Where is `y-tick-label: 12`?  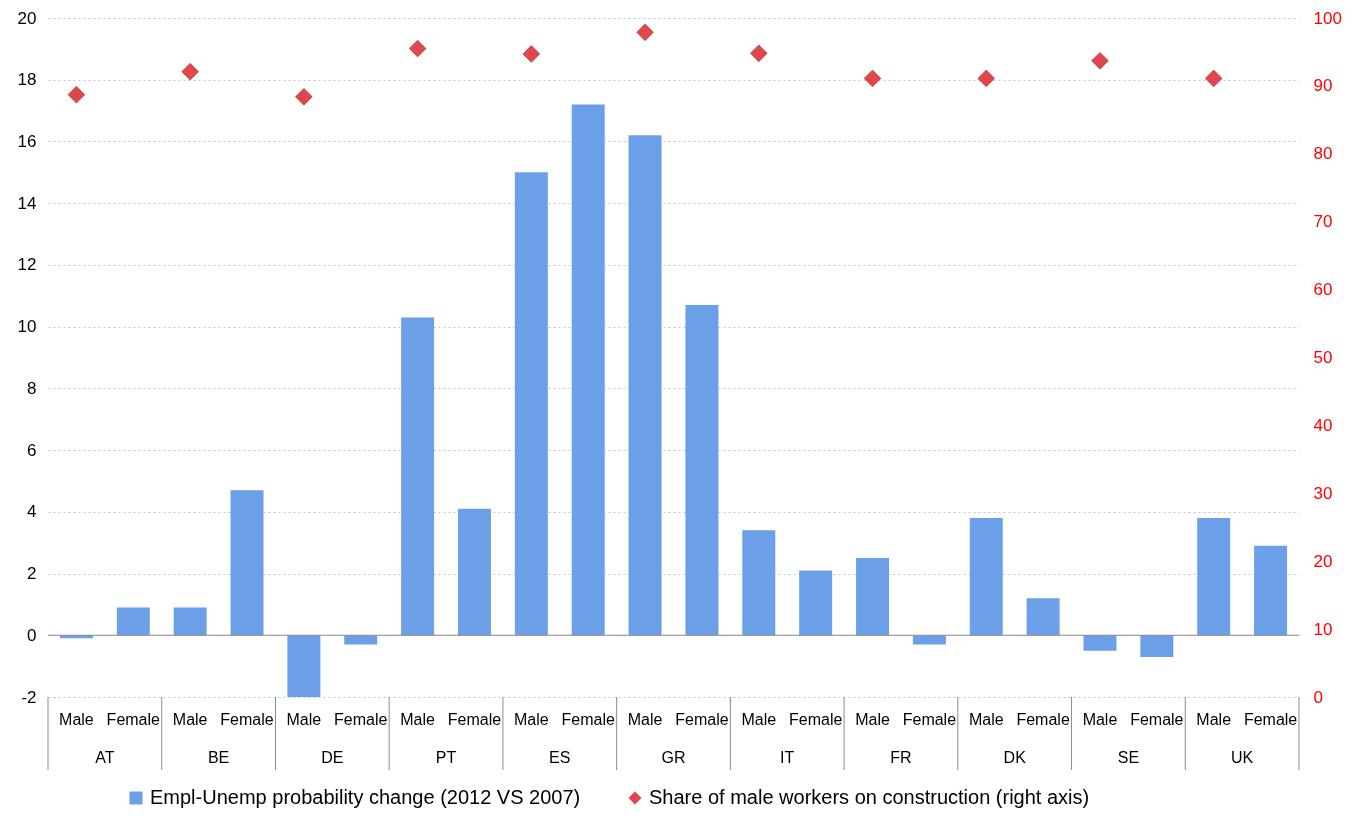 y-tick-label: 12 is located at coordinates (27, 265).